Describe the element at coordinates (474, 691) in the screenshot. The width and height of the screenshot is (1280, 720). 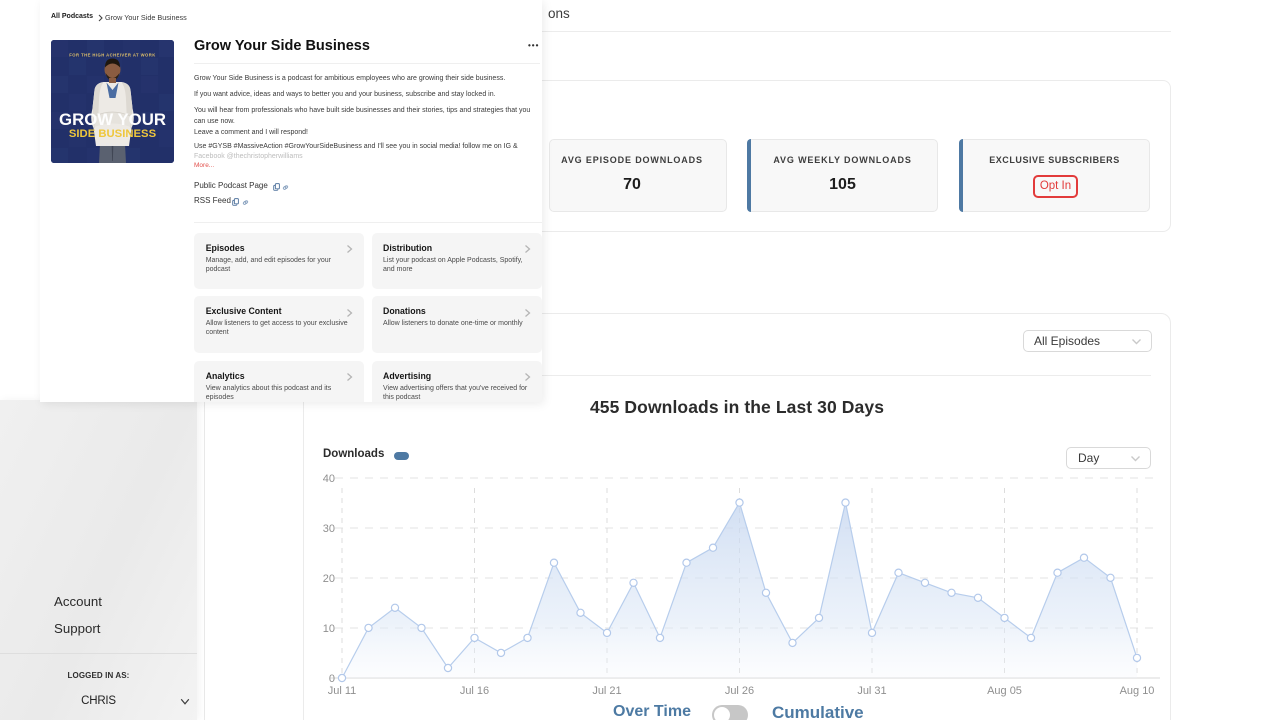
I see `svg-text: Jul 16` at that location.